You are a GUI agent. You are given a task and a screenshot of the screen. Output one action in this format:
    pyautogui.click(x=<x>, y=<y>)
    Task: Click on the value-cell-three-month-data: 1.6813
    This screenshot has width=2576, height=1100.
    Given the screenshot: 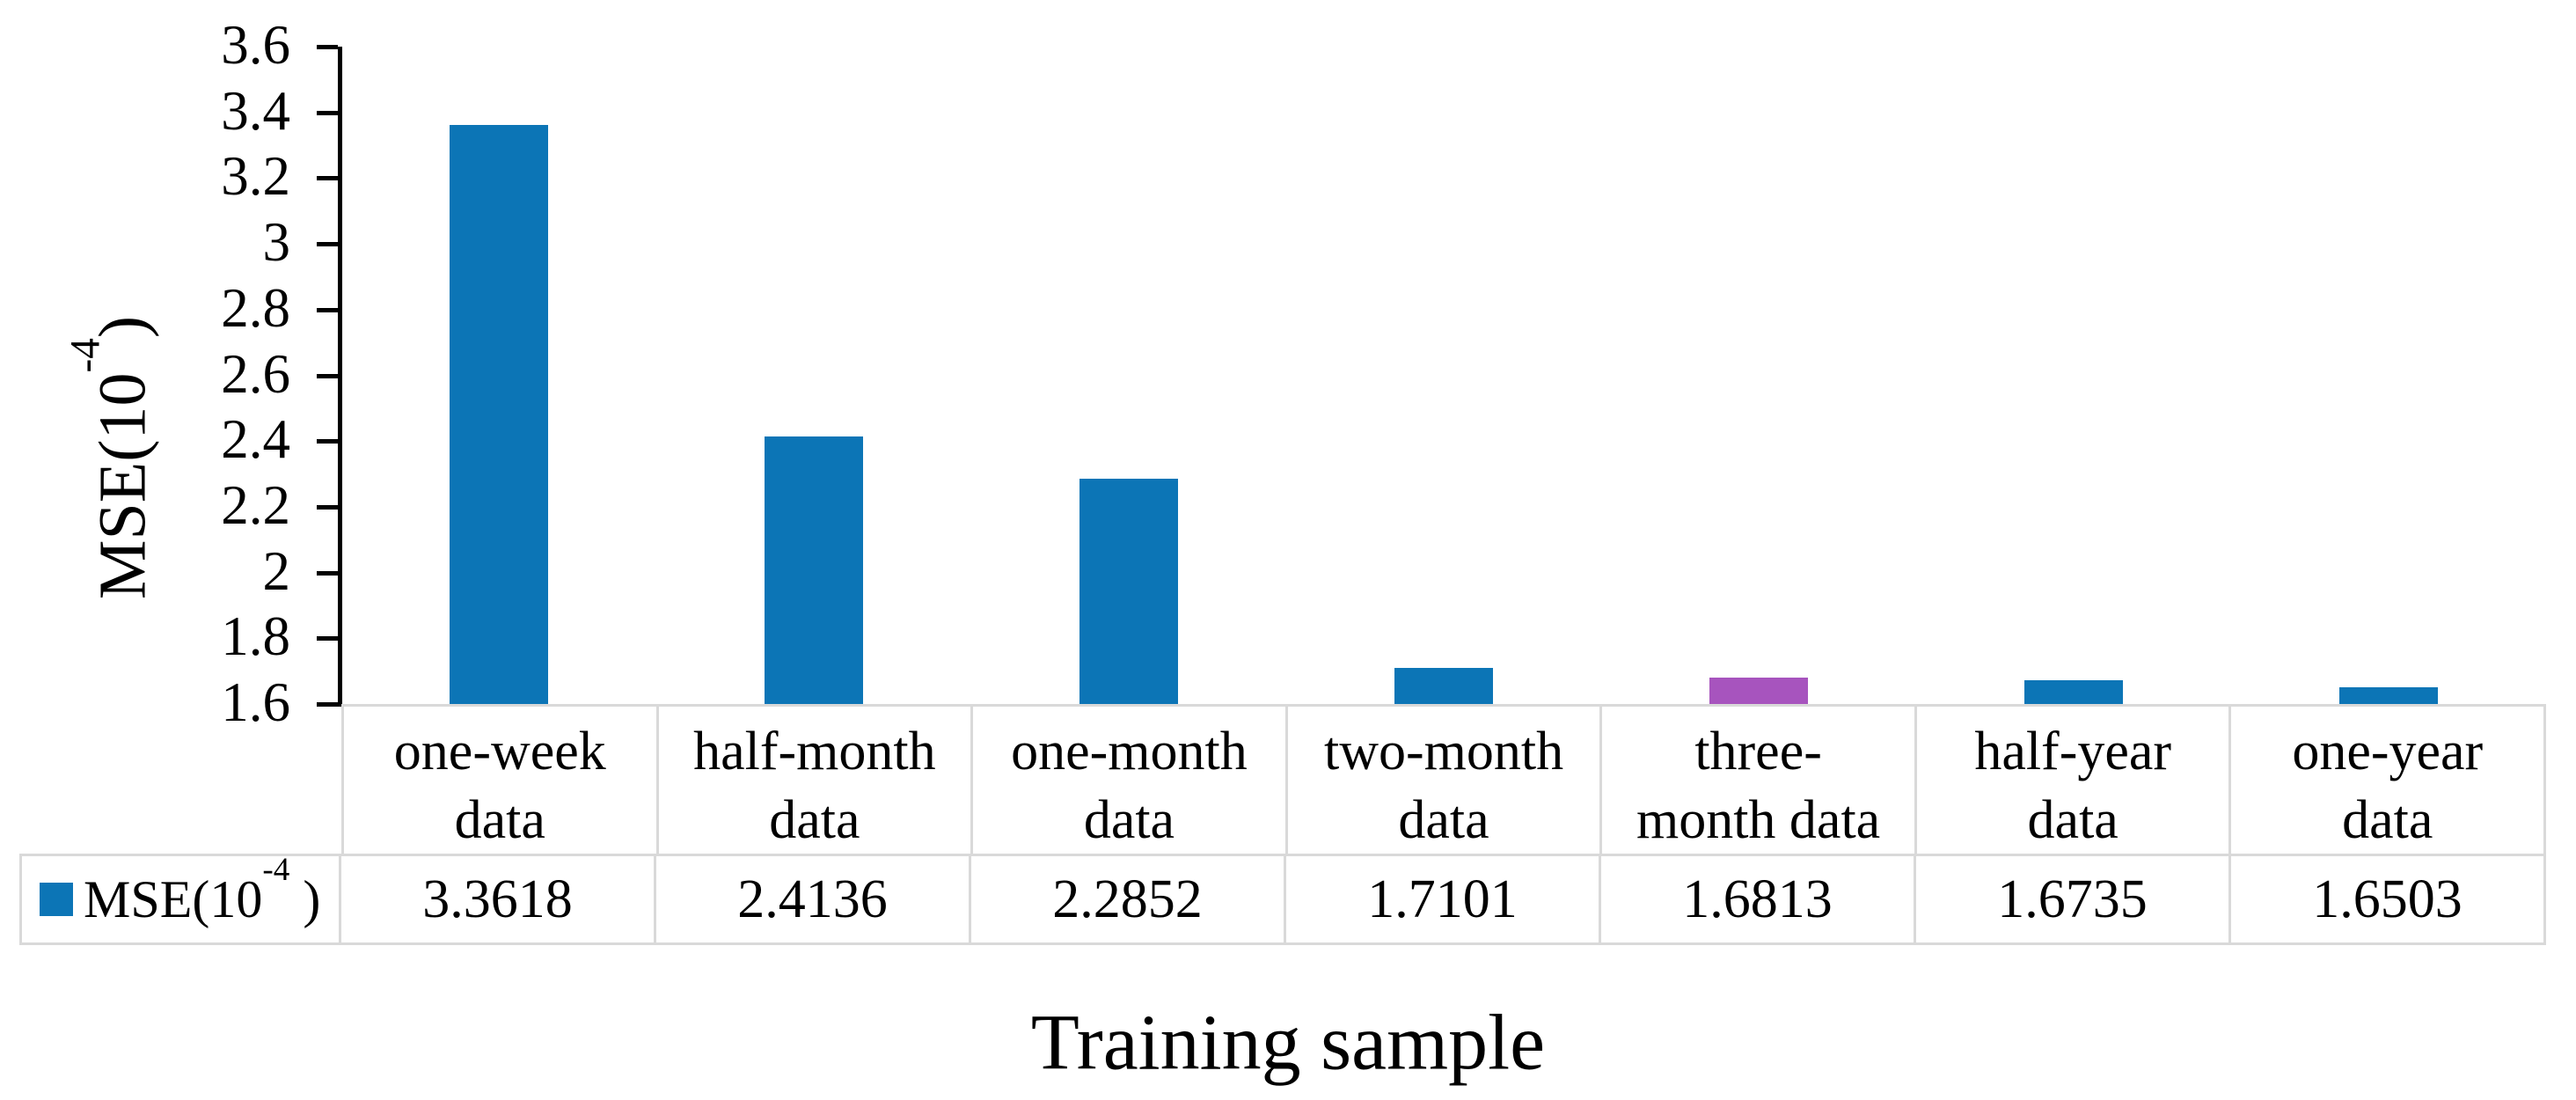 What is the action you would take?
    pyautogui.click(x=1758, y=899)
    